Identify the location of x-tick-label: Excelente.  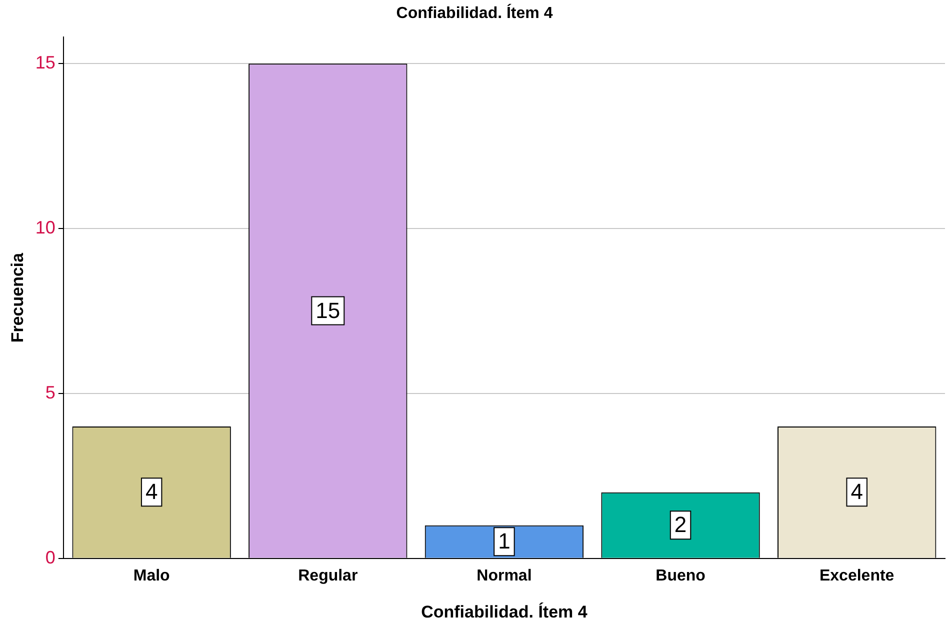
(856, 575).